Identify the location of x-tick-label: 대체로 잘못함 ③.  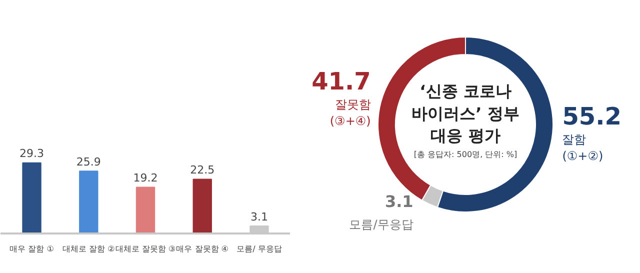
(145, 249).